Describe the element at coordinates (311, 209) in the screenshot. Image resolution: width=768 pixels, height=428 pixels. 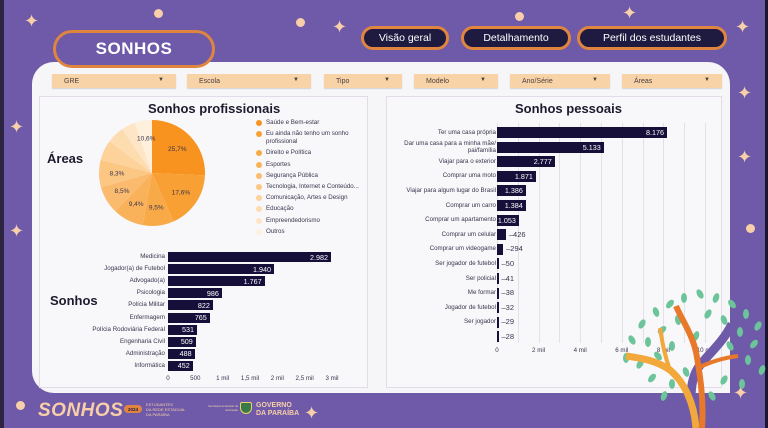
I see `legend-item: Educação` at that location.